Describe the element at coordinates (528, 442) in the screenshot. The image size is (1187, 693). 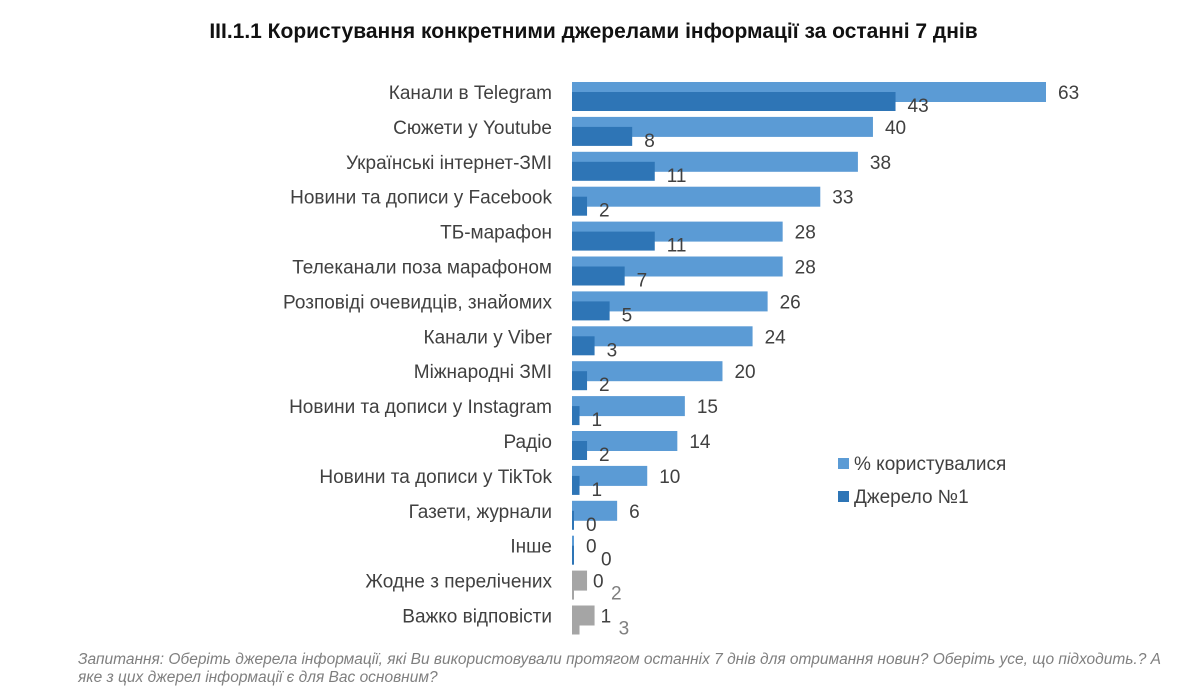
I see `category-label: Радіо` at that location.